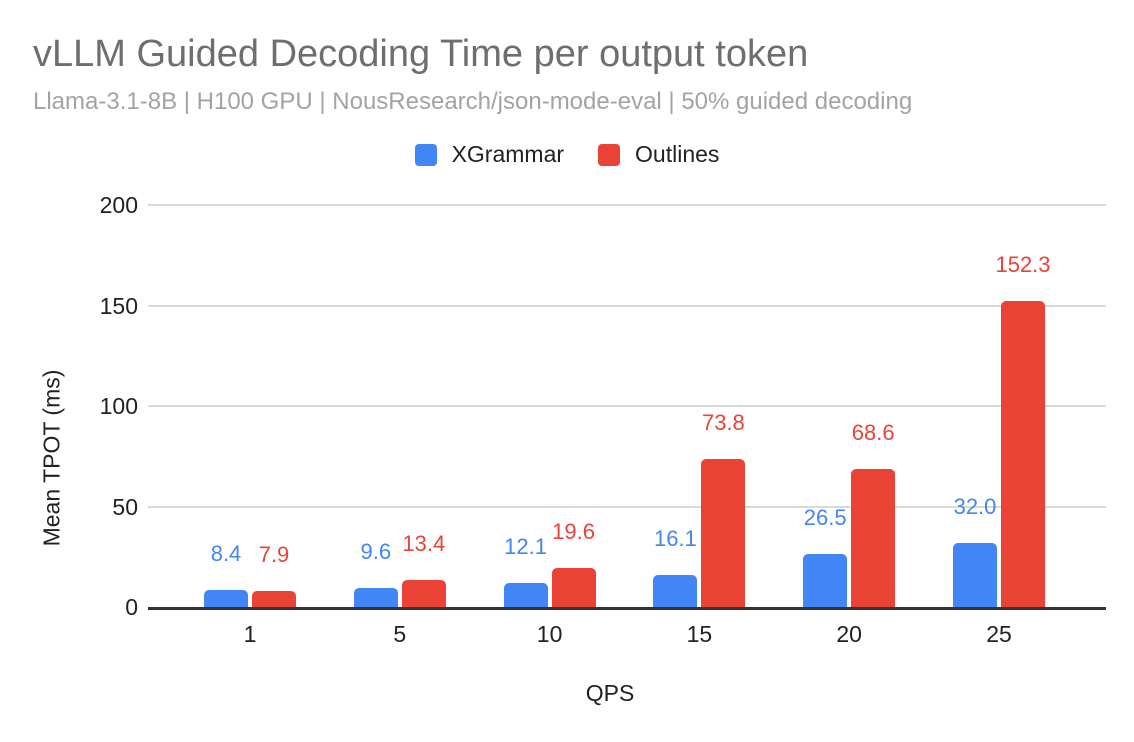 The image size is (1134, 742). Describe the element at coordinates (131, 607) in the screenshot. I see `y-tick-label-0: 0` at that location.